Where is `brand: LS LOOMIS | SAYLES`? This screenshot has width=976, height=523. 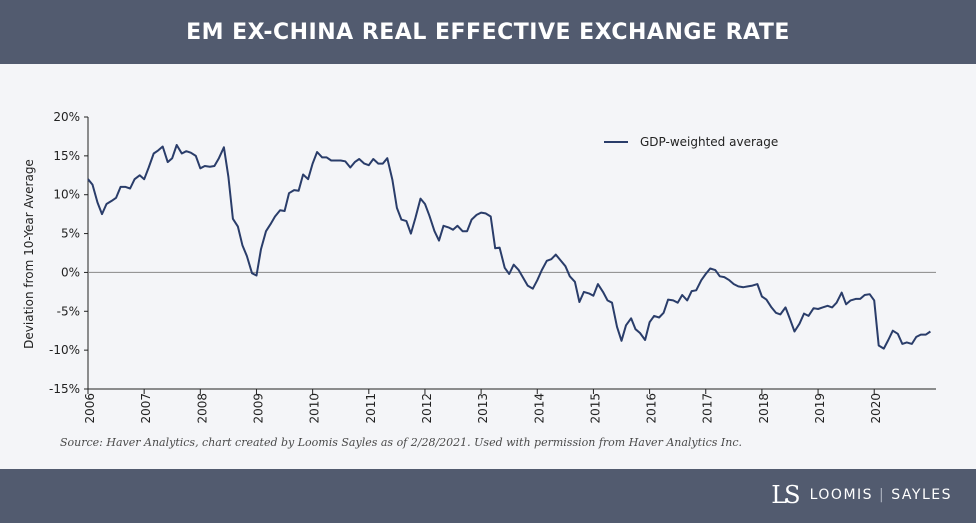
brand: LS LOOMIS | SAYLES is located at coordinates (861, 495).